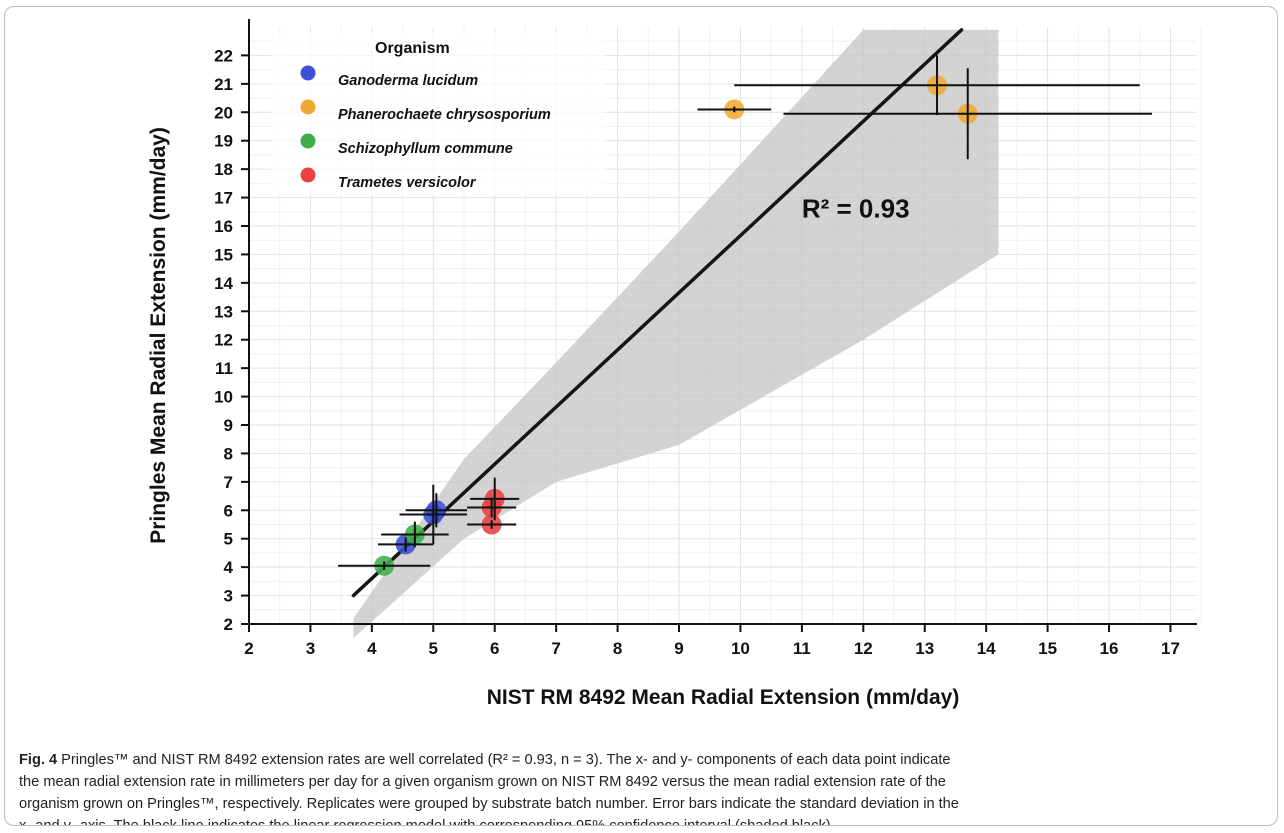 Image resolution: width=1284 pixels, height=833 pixels. Describe the element at coordinates (617, 648) in the screenshot. I see `x-tick-label: 8` at that location.